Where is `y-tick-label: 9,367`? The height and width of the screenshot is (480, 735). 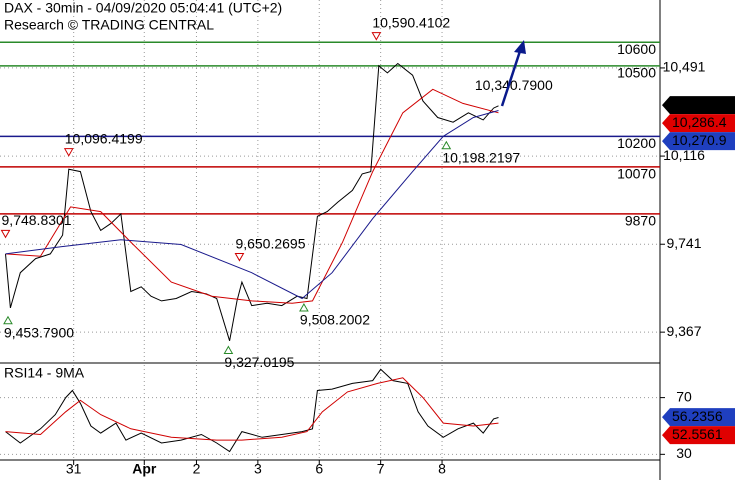 y-tick-label: 9,367 is located at coordinates (683, 331).